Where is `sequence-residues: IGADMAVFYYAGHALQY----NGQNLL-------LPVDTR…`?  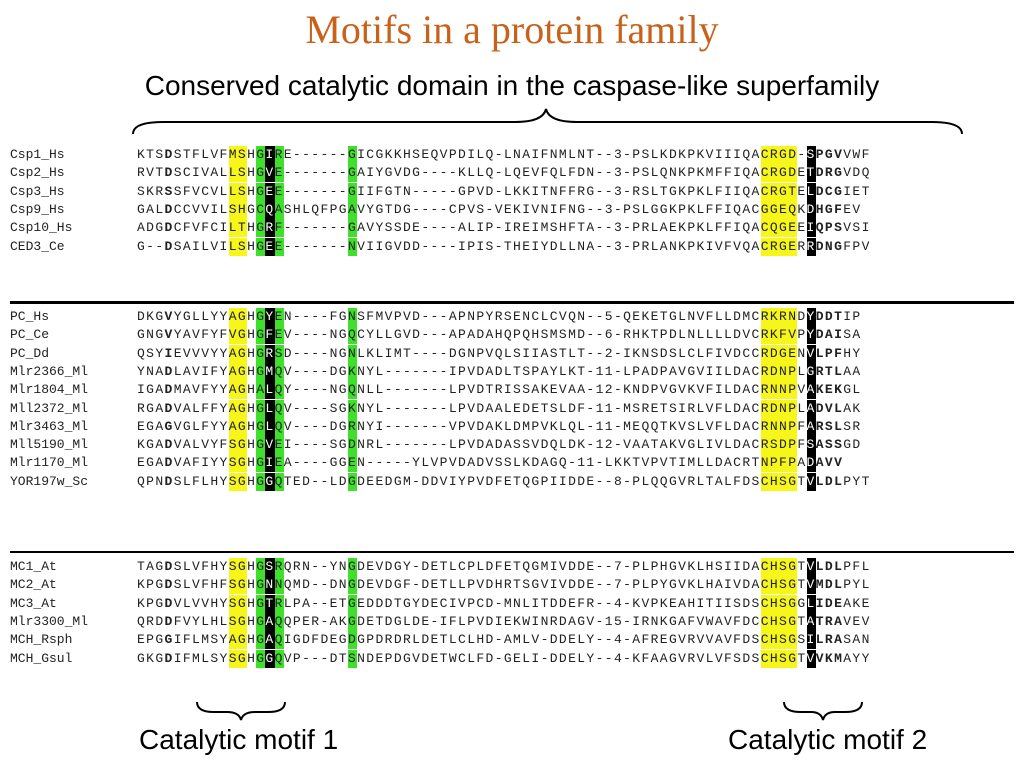
sequence-residues: IGADMAVFYYAGHALQY----NGQNLL-------LPVDTR… is located at coordinates (499, 390).